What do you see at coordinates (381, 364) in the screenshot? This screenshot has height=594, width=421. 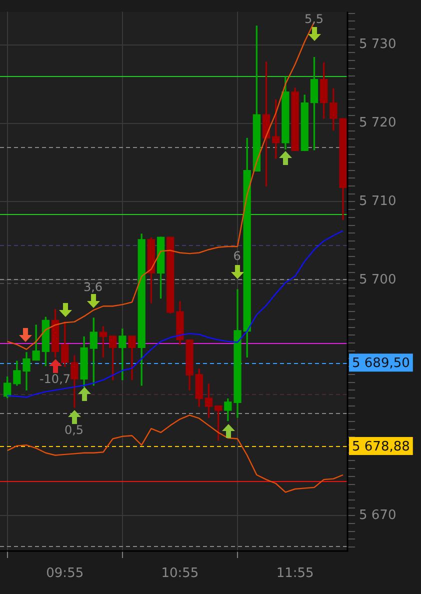 I see `ref-line-label: 5 689,50` at bounding box center [381, 364].